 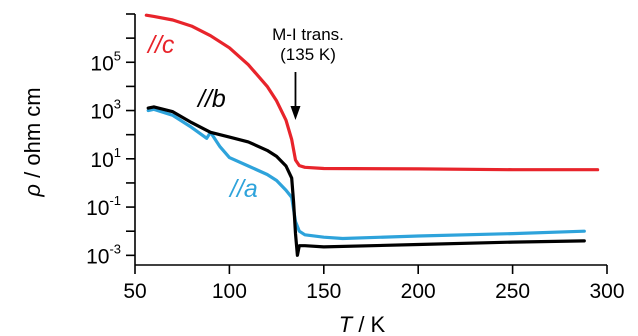 I want to click on y-axis-symbol: ρ, so click(x=32, y=191).